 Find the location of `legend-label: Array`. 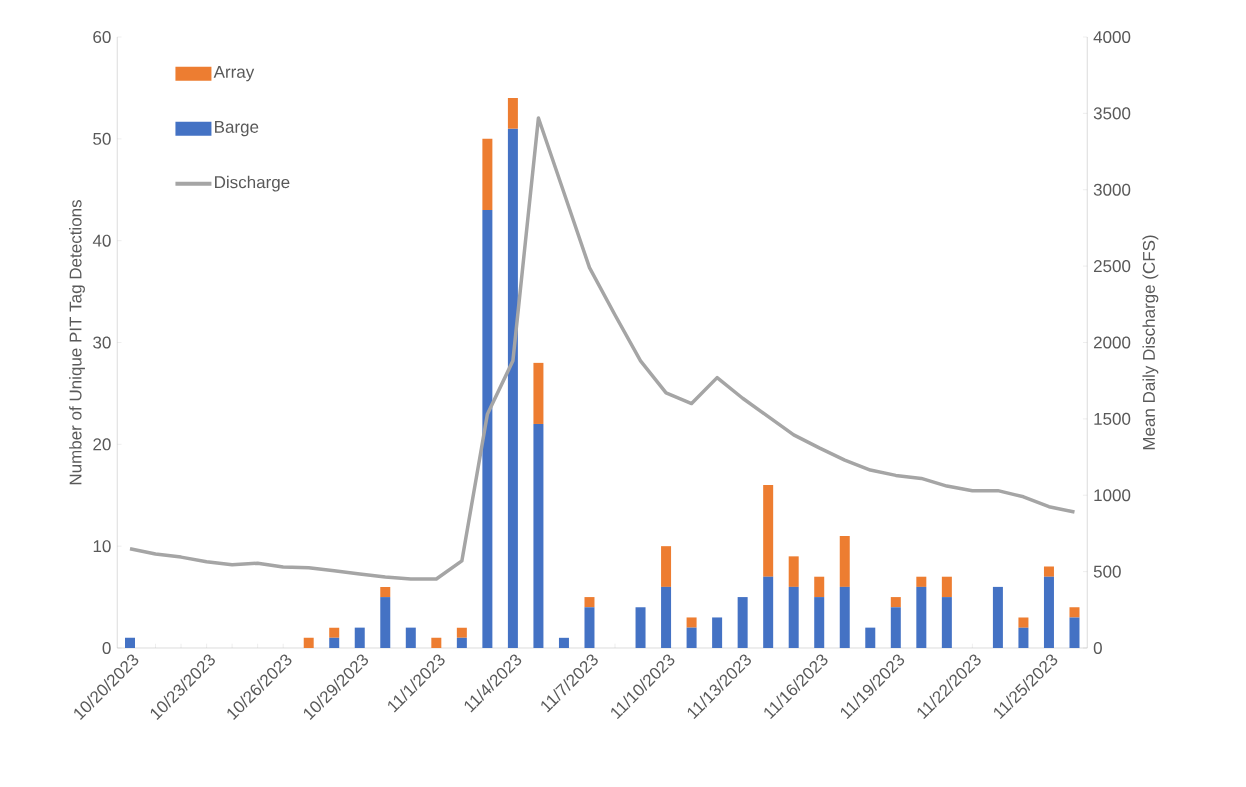

legend-label: Array is located at coordinates (234, 74).